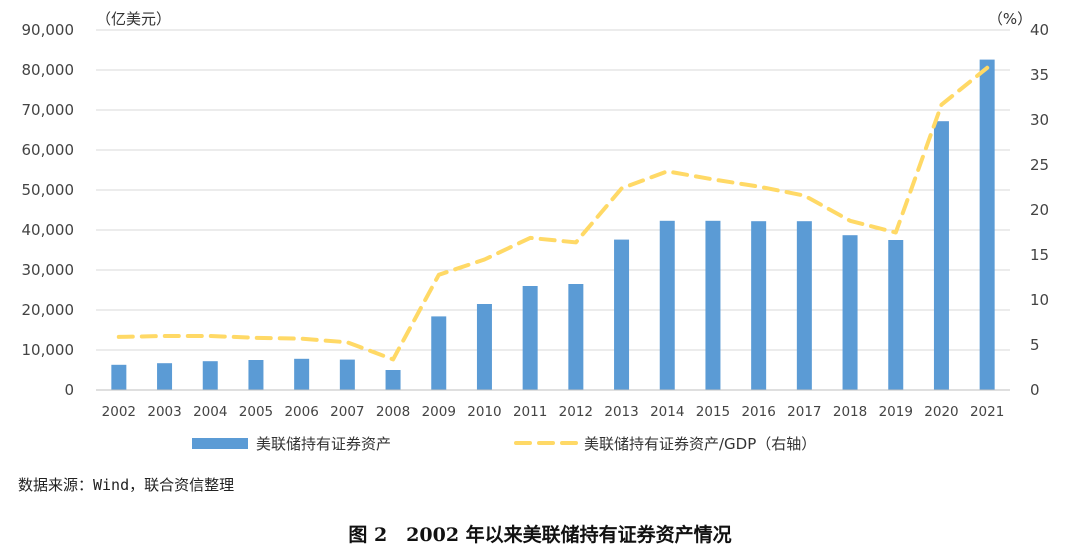  What do you see at coordinates (133, 19) in the screenshot?
I see `left-axis-unit: （亿美元）` at bounding box center [133, 19].